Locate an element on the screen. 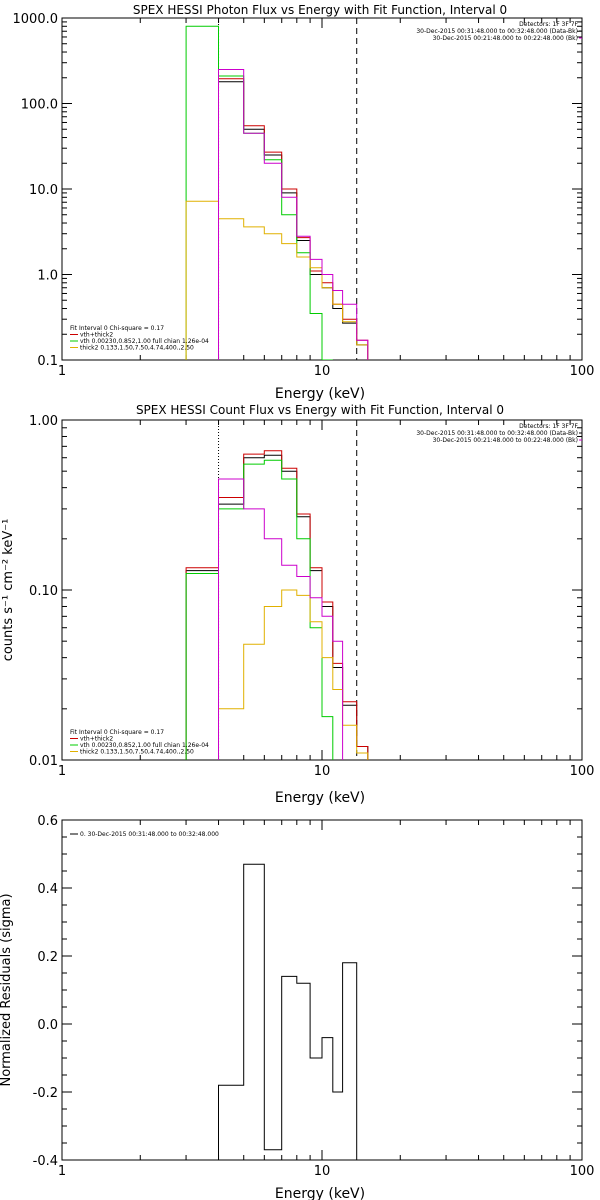 This screenshot has height=1200, width=600. y-tick-label: 0.1 is located at coordinates (47, 361).